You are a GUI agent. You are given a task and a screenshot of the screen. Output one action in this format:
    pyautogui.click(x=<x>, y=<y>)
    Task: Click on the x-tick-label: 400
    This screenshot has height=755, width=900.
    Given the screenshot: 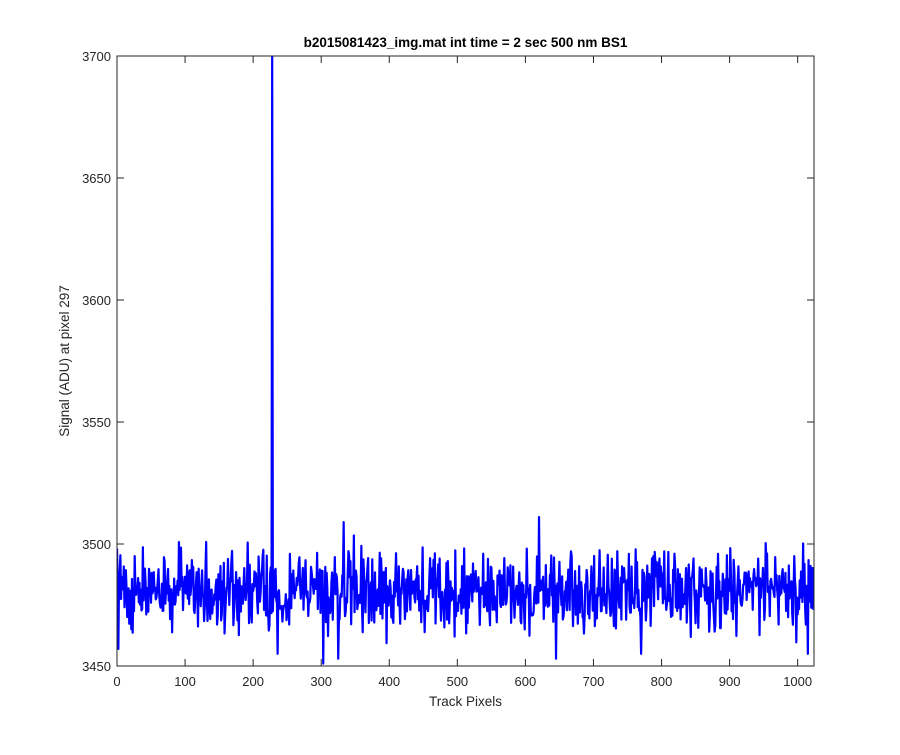 What is the action you would take?
    pyautogui.click(x=389, y=681)
    